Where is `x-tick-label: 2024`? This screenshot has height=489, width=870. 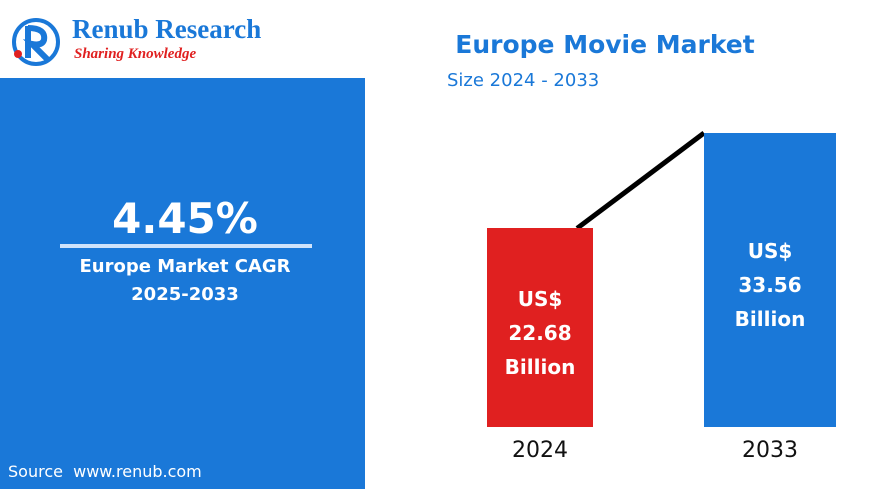 x-tick-label: 2024 is located at coordinates (540, 450).